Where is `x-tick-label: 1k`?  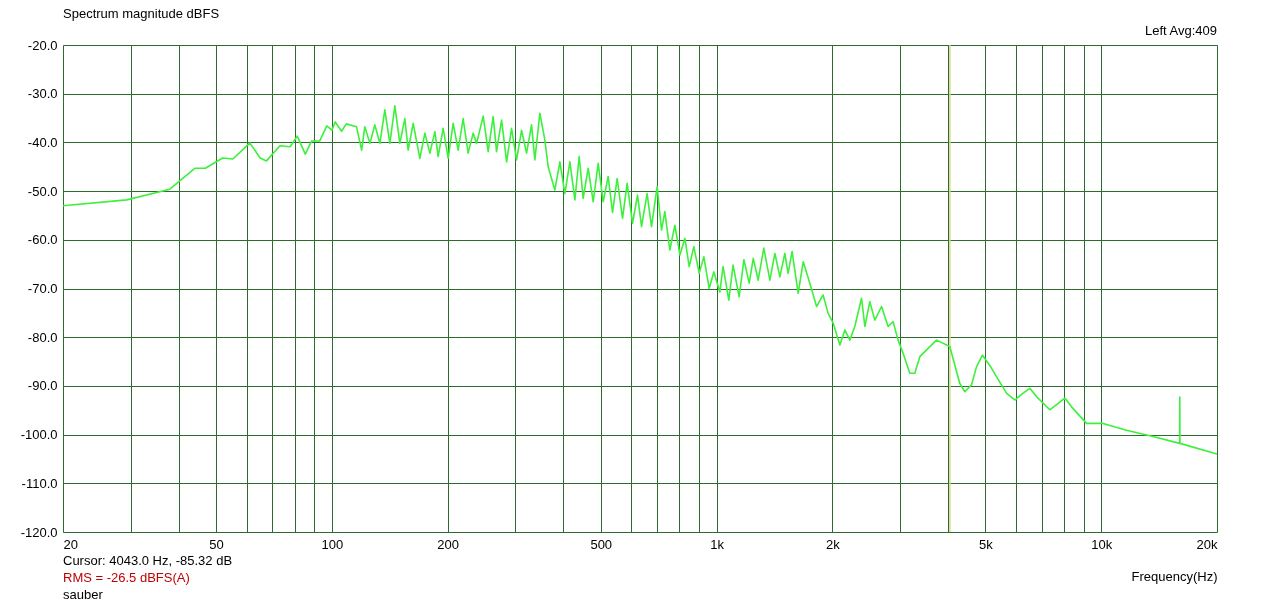 x-tick-label: 1k is located at coordinates (717, 544).